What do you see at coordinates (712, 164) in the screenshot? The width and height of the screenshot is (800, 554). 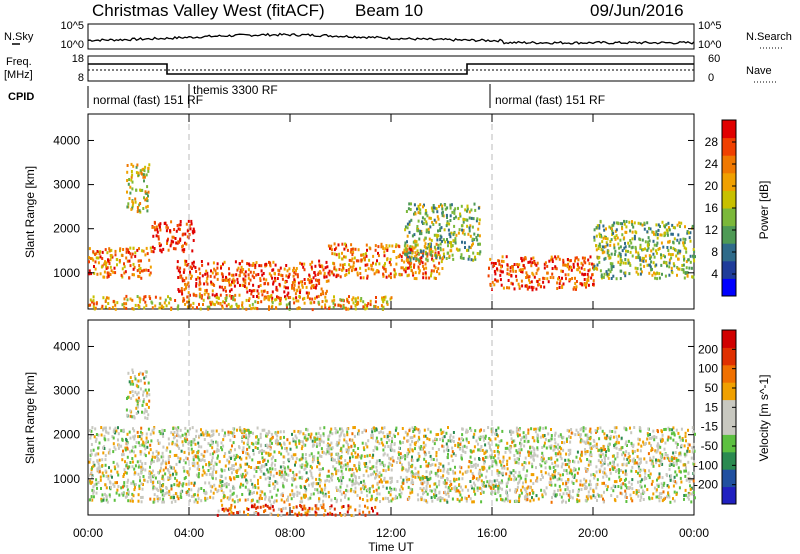 I see `colorbar-tick-label: 24` at bounding box center [712, 164].